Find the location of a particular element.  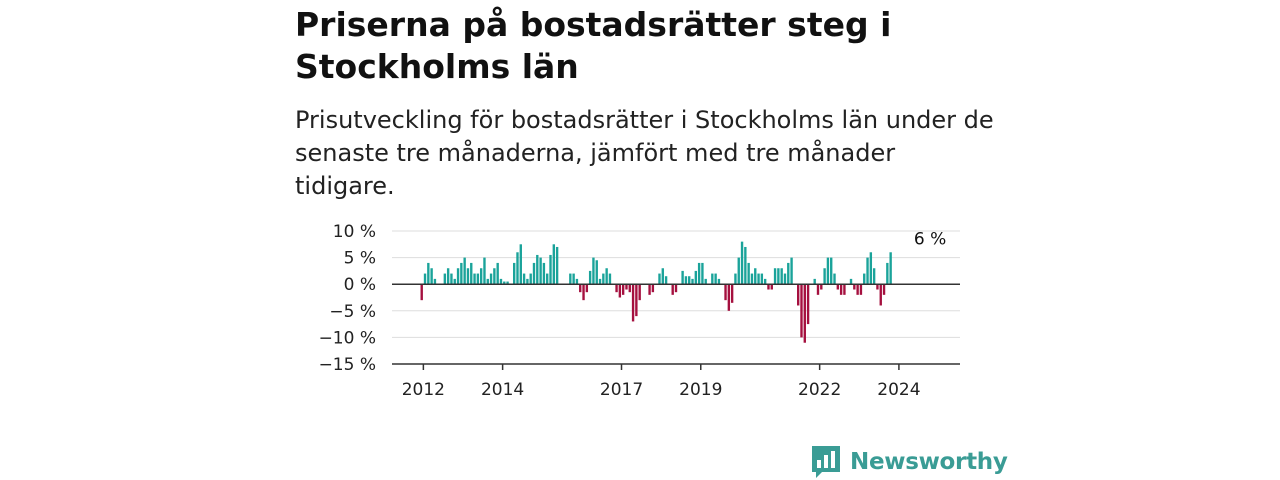

annotations: 6 % is located at coordinates (930, 239).